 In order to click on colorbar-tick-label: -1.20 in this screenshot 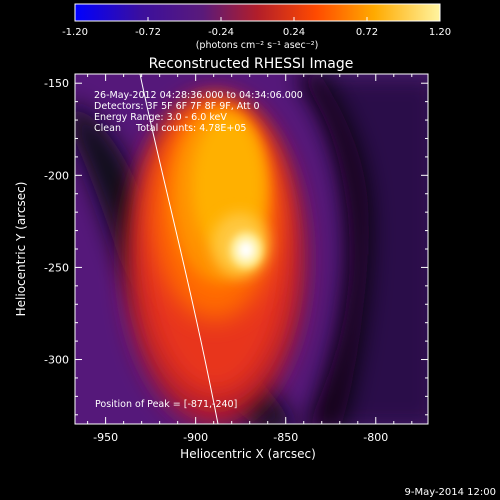, I will do `click(75, 32)`.